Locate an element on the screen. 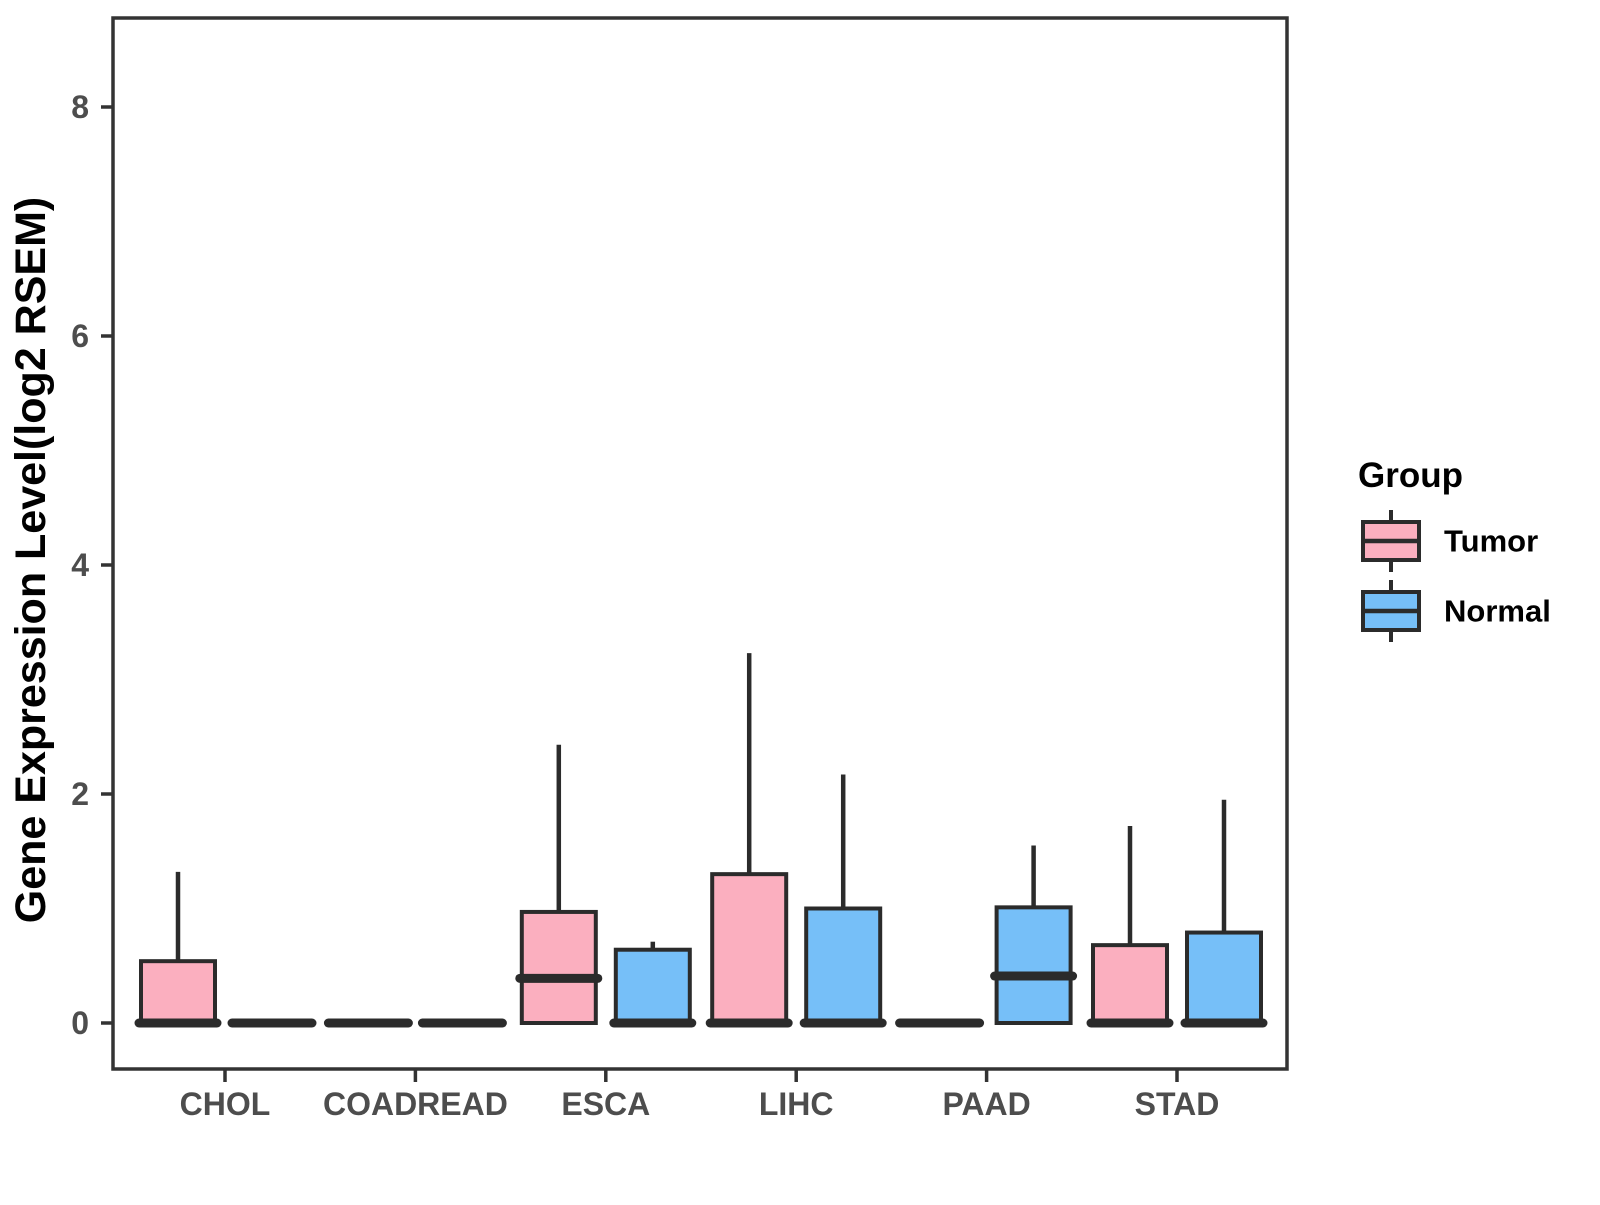  box-Normal-ESCA is located at coordinates (652, 986).